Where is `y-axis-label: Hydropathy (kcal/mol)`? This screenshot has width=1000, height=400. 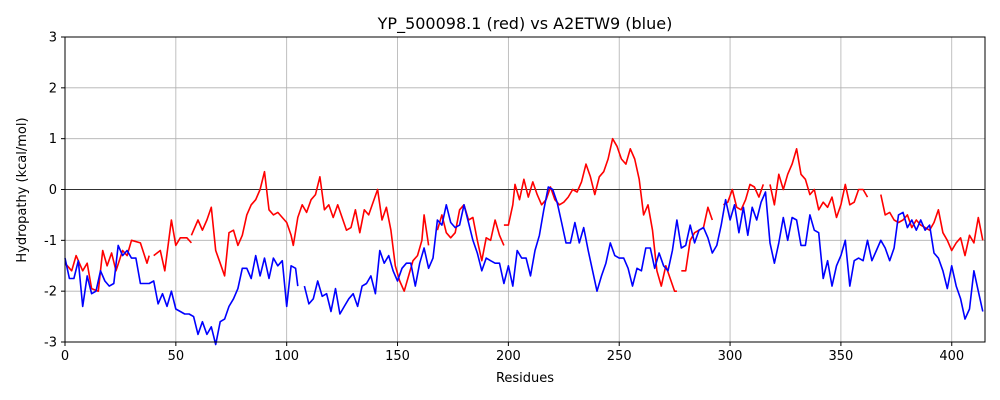 y-axis-label: Hydropathy (kcal/mol) is located at coordinates (22, 189).